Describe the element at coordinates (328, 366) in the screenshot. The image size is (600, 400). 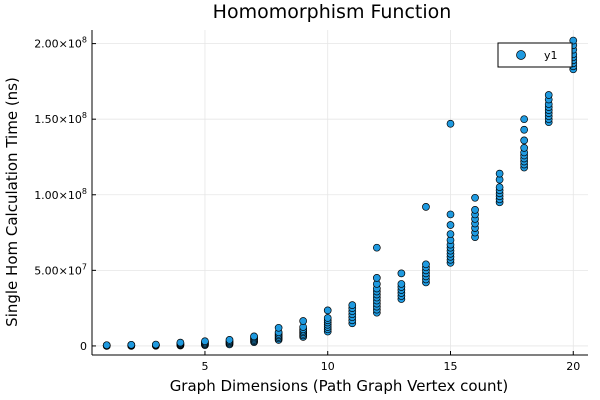
I see `x-tick-label-1: 10` at that location.